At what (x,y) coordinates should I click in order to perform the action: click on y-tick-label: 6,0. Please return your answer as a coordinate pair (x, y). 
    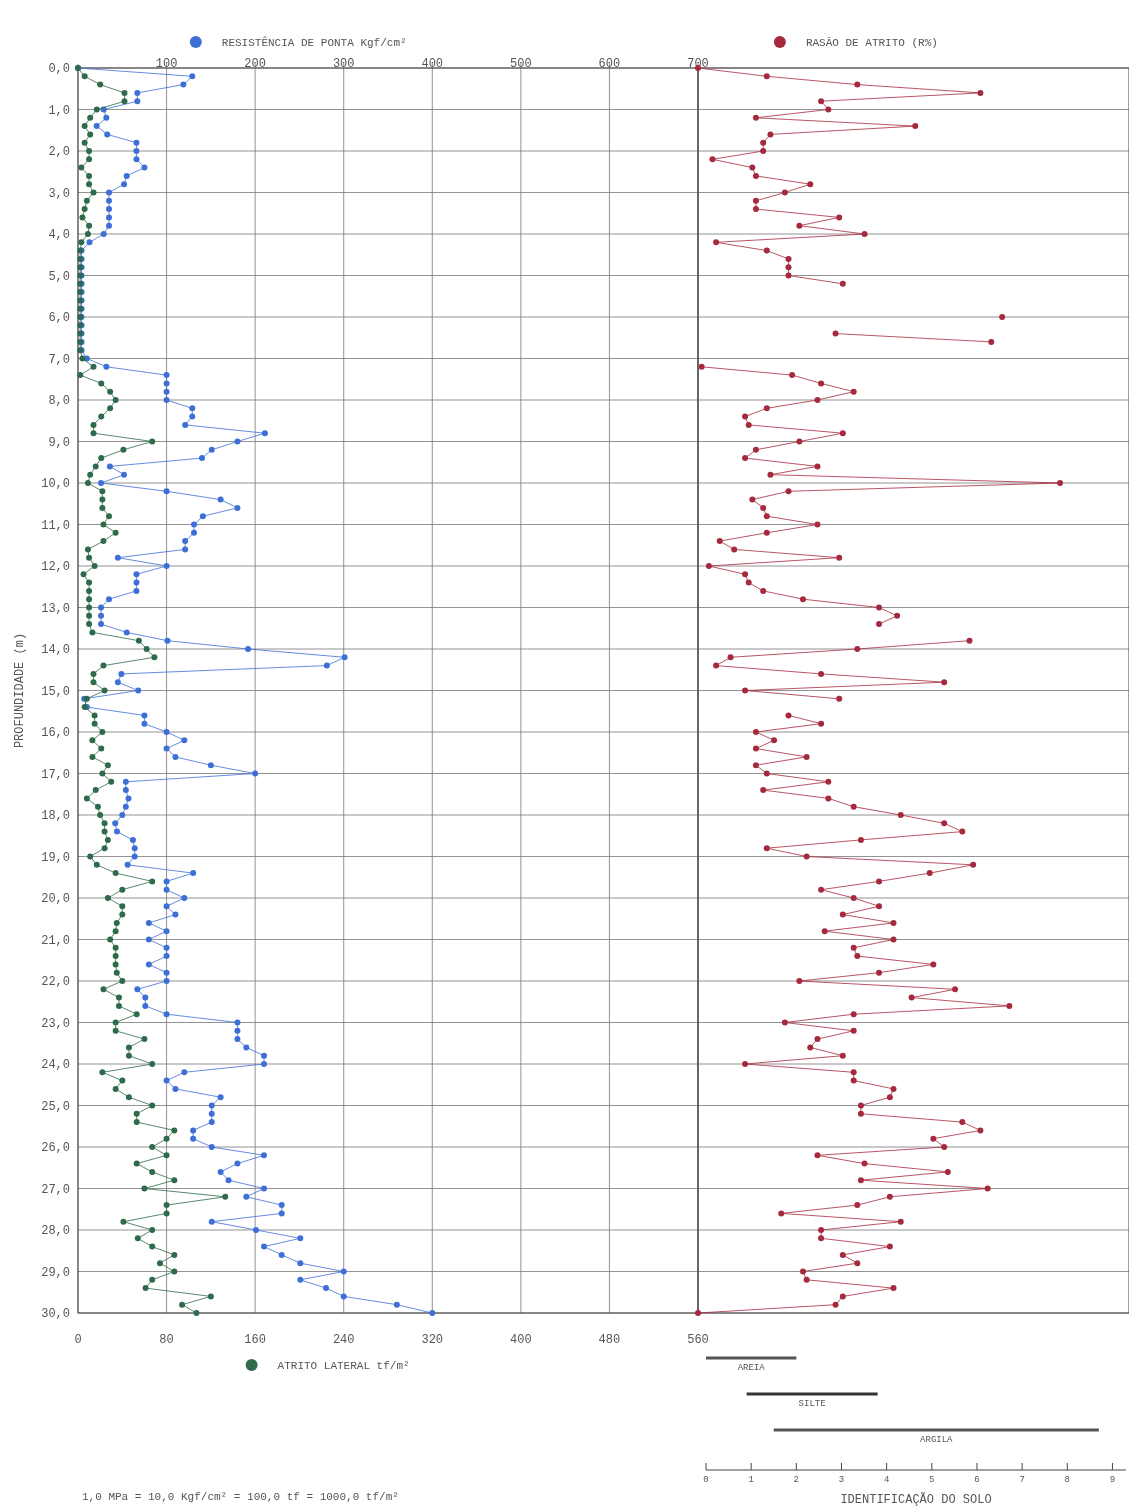
    Looking at the image, I should click on (59, 318).